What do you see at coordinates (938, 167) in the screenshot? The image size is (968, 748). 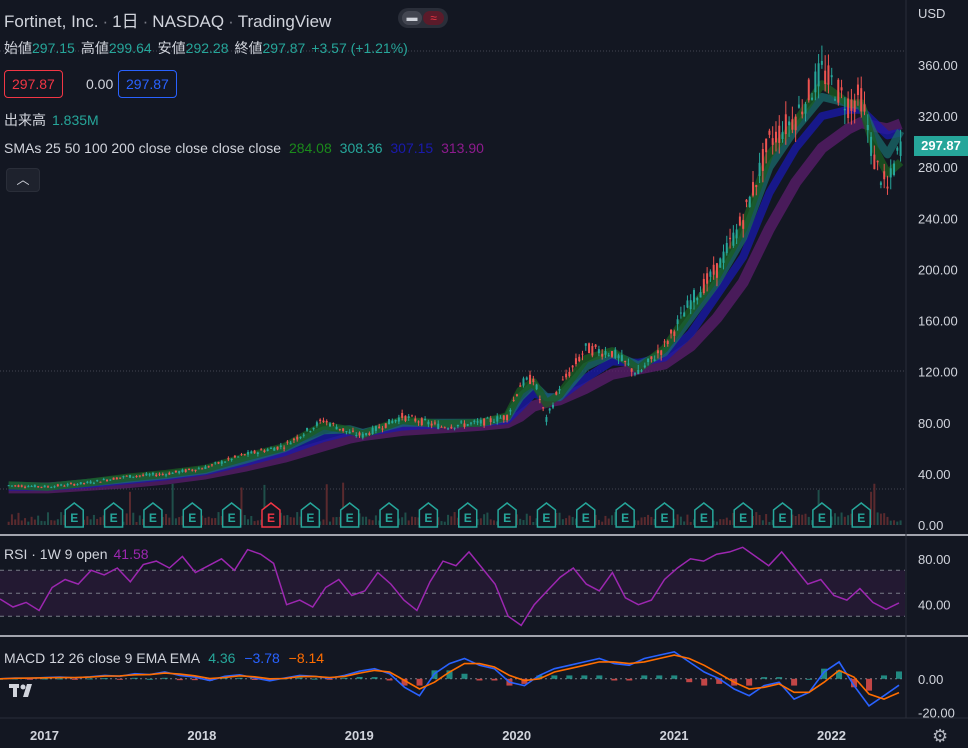 I see `price-tick-label: 280.00` at bounding box center [938, 167].